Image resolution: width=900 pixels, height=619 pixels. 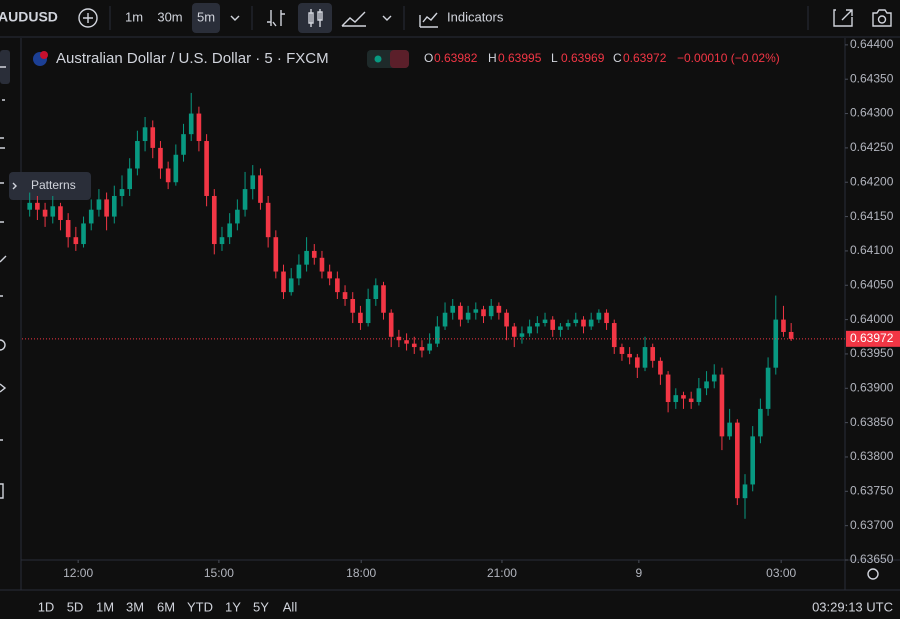 I want to click on active-chart-type-bg, so click(x=315, y=18).